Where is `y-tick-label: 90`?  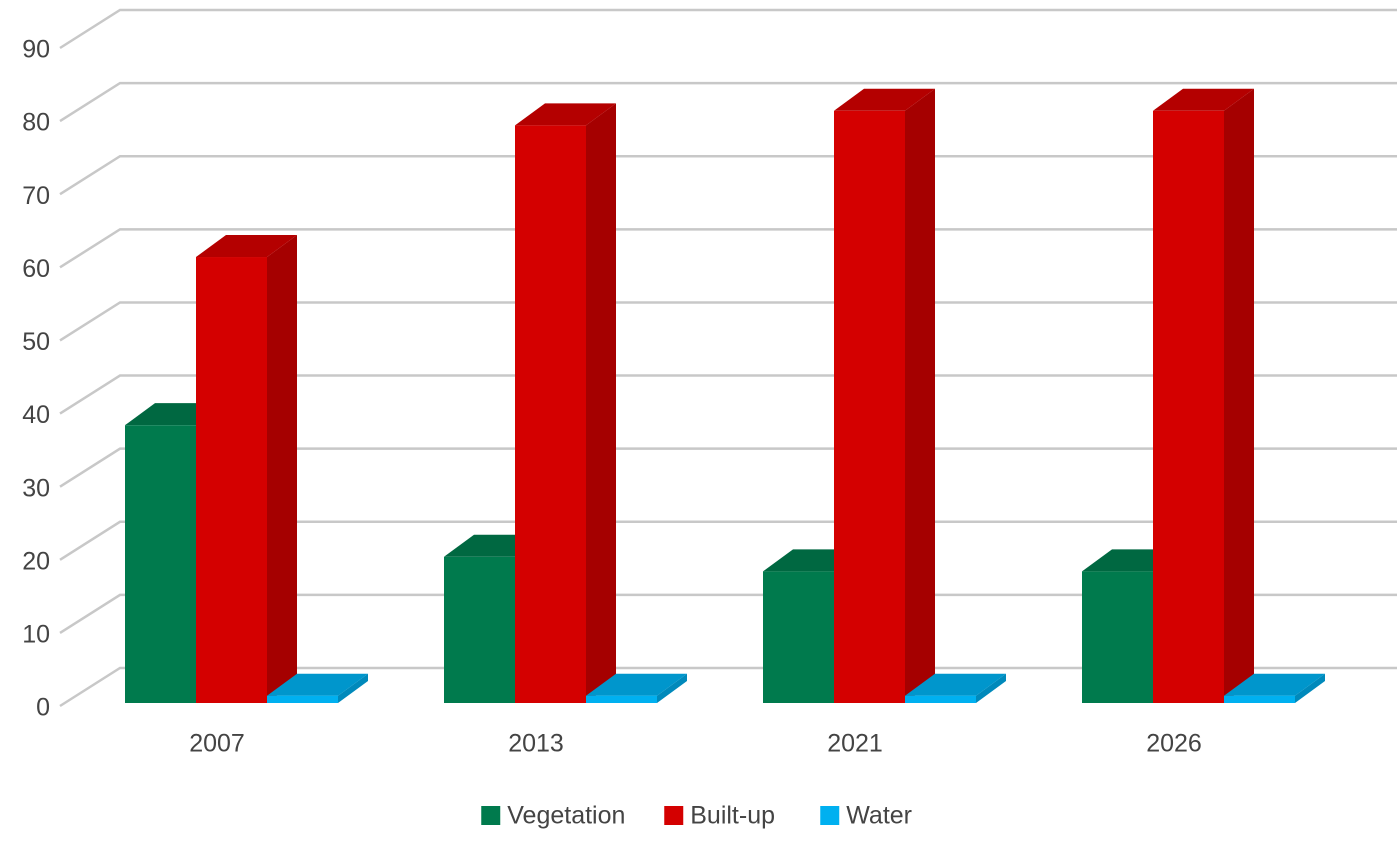 y-tick-label: 90 is located at coordinates (36, 50).